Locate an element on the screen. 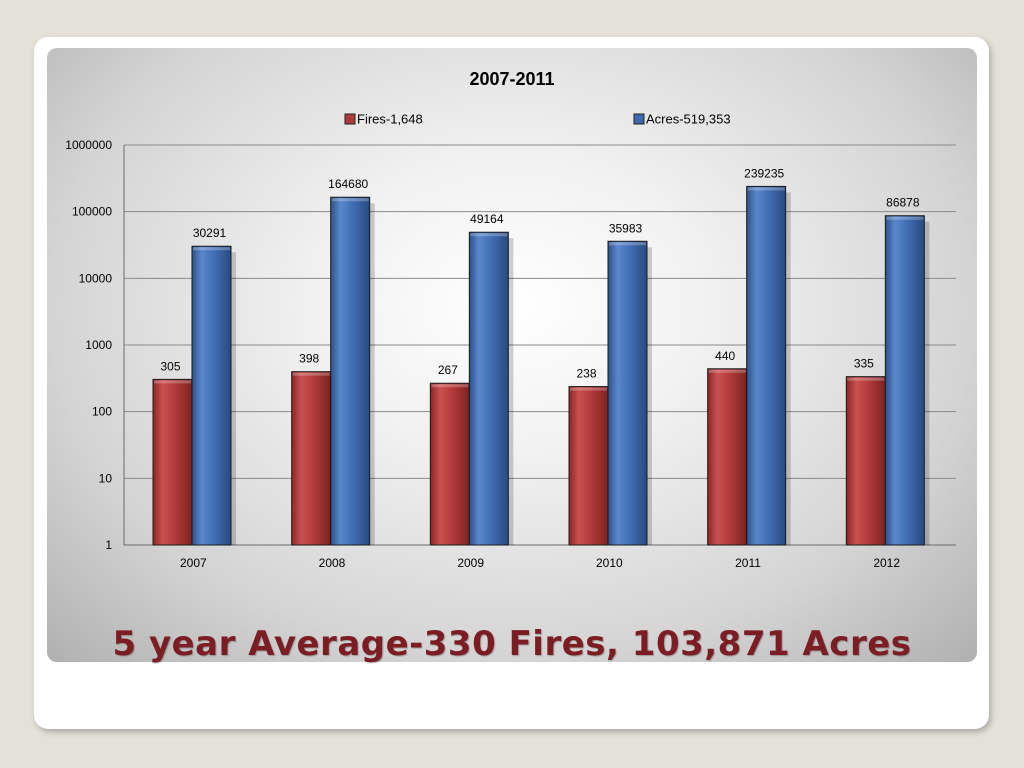  data-label: 238 is located at coordinates (586, 374).